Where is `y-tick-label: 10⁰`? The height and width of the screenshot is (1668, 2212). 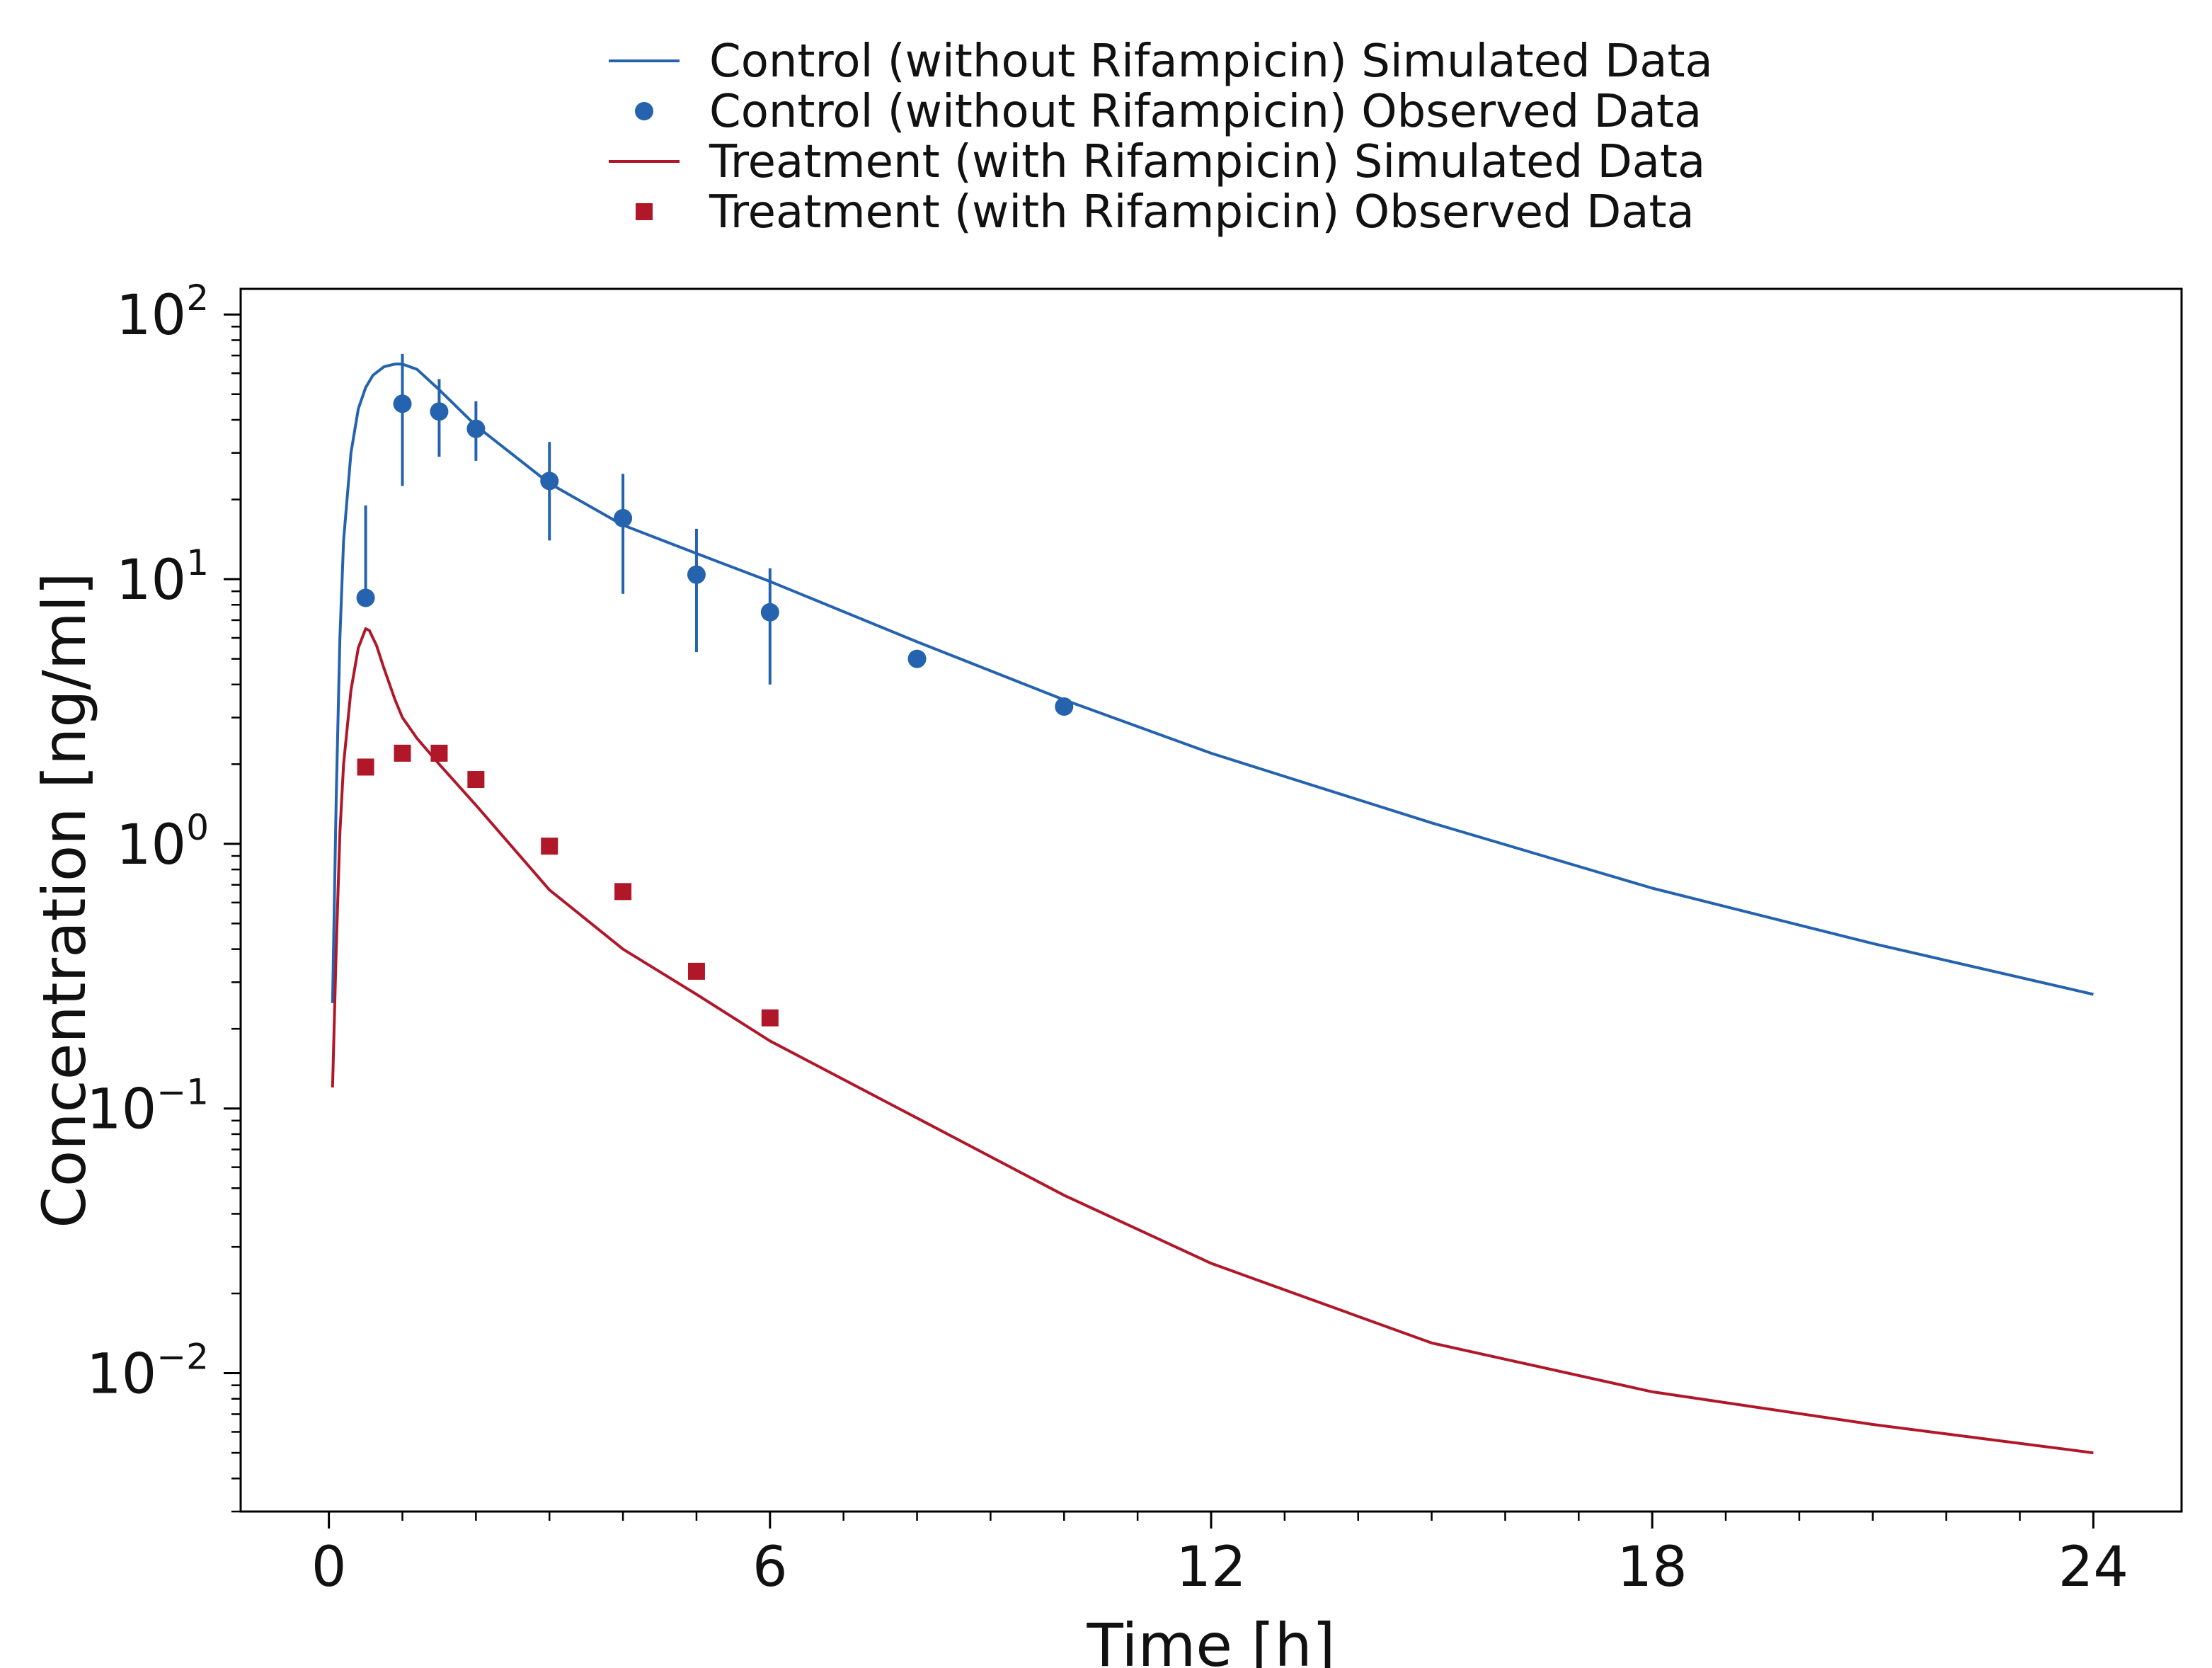
y-tick-label: 10⁰ is located at coordinates (162, 842).